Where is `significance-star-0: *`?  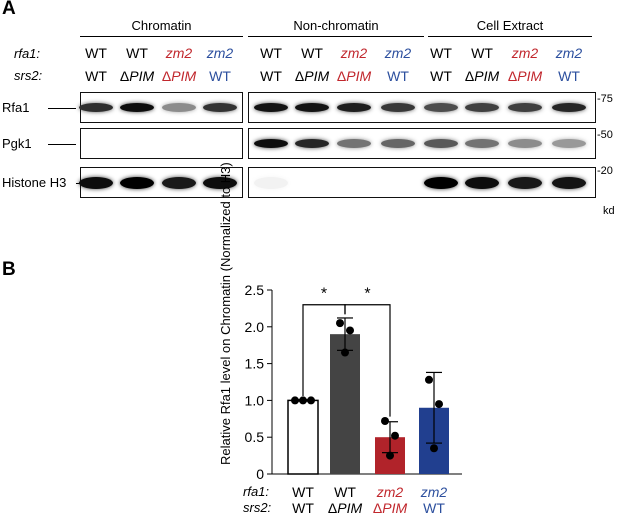
significance-star-0: * is located at coordinates (324, 294).